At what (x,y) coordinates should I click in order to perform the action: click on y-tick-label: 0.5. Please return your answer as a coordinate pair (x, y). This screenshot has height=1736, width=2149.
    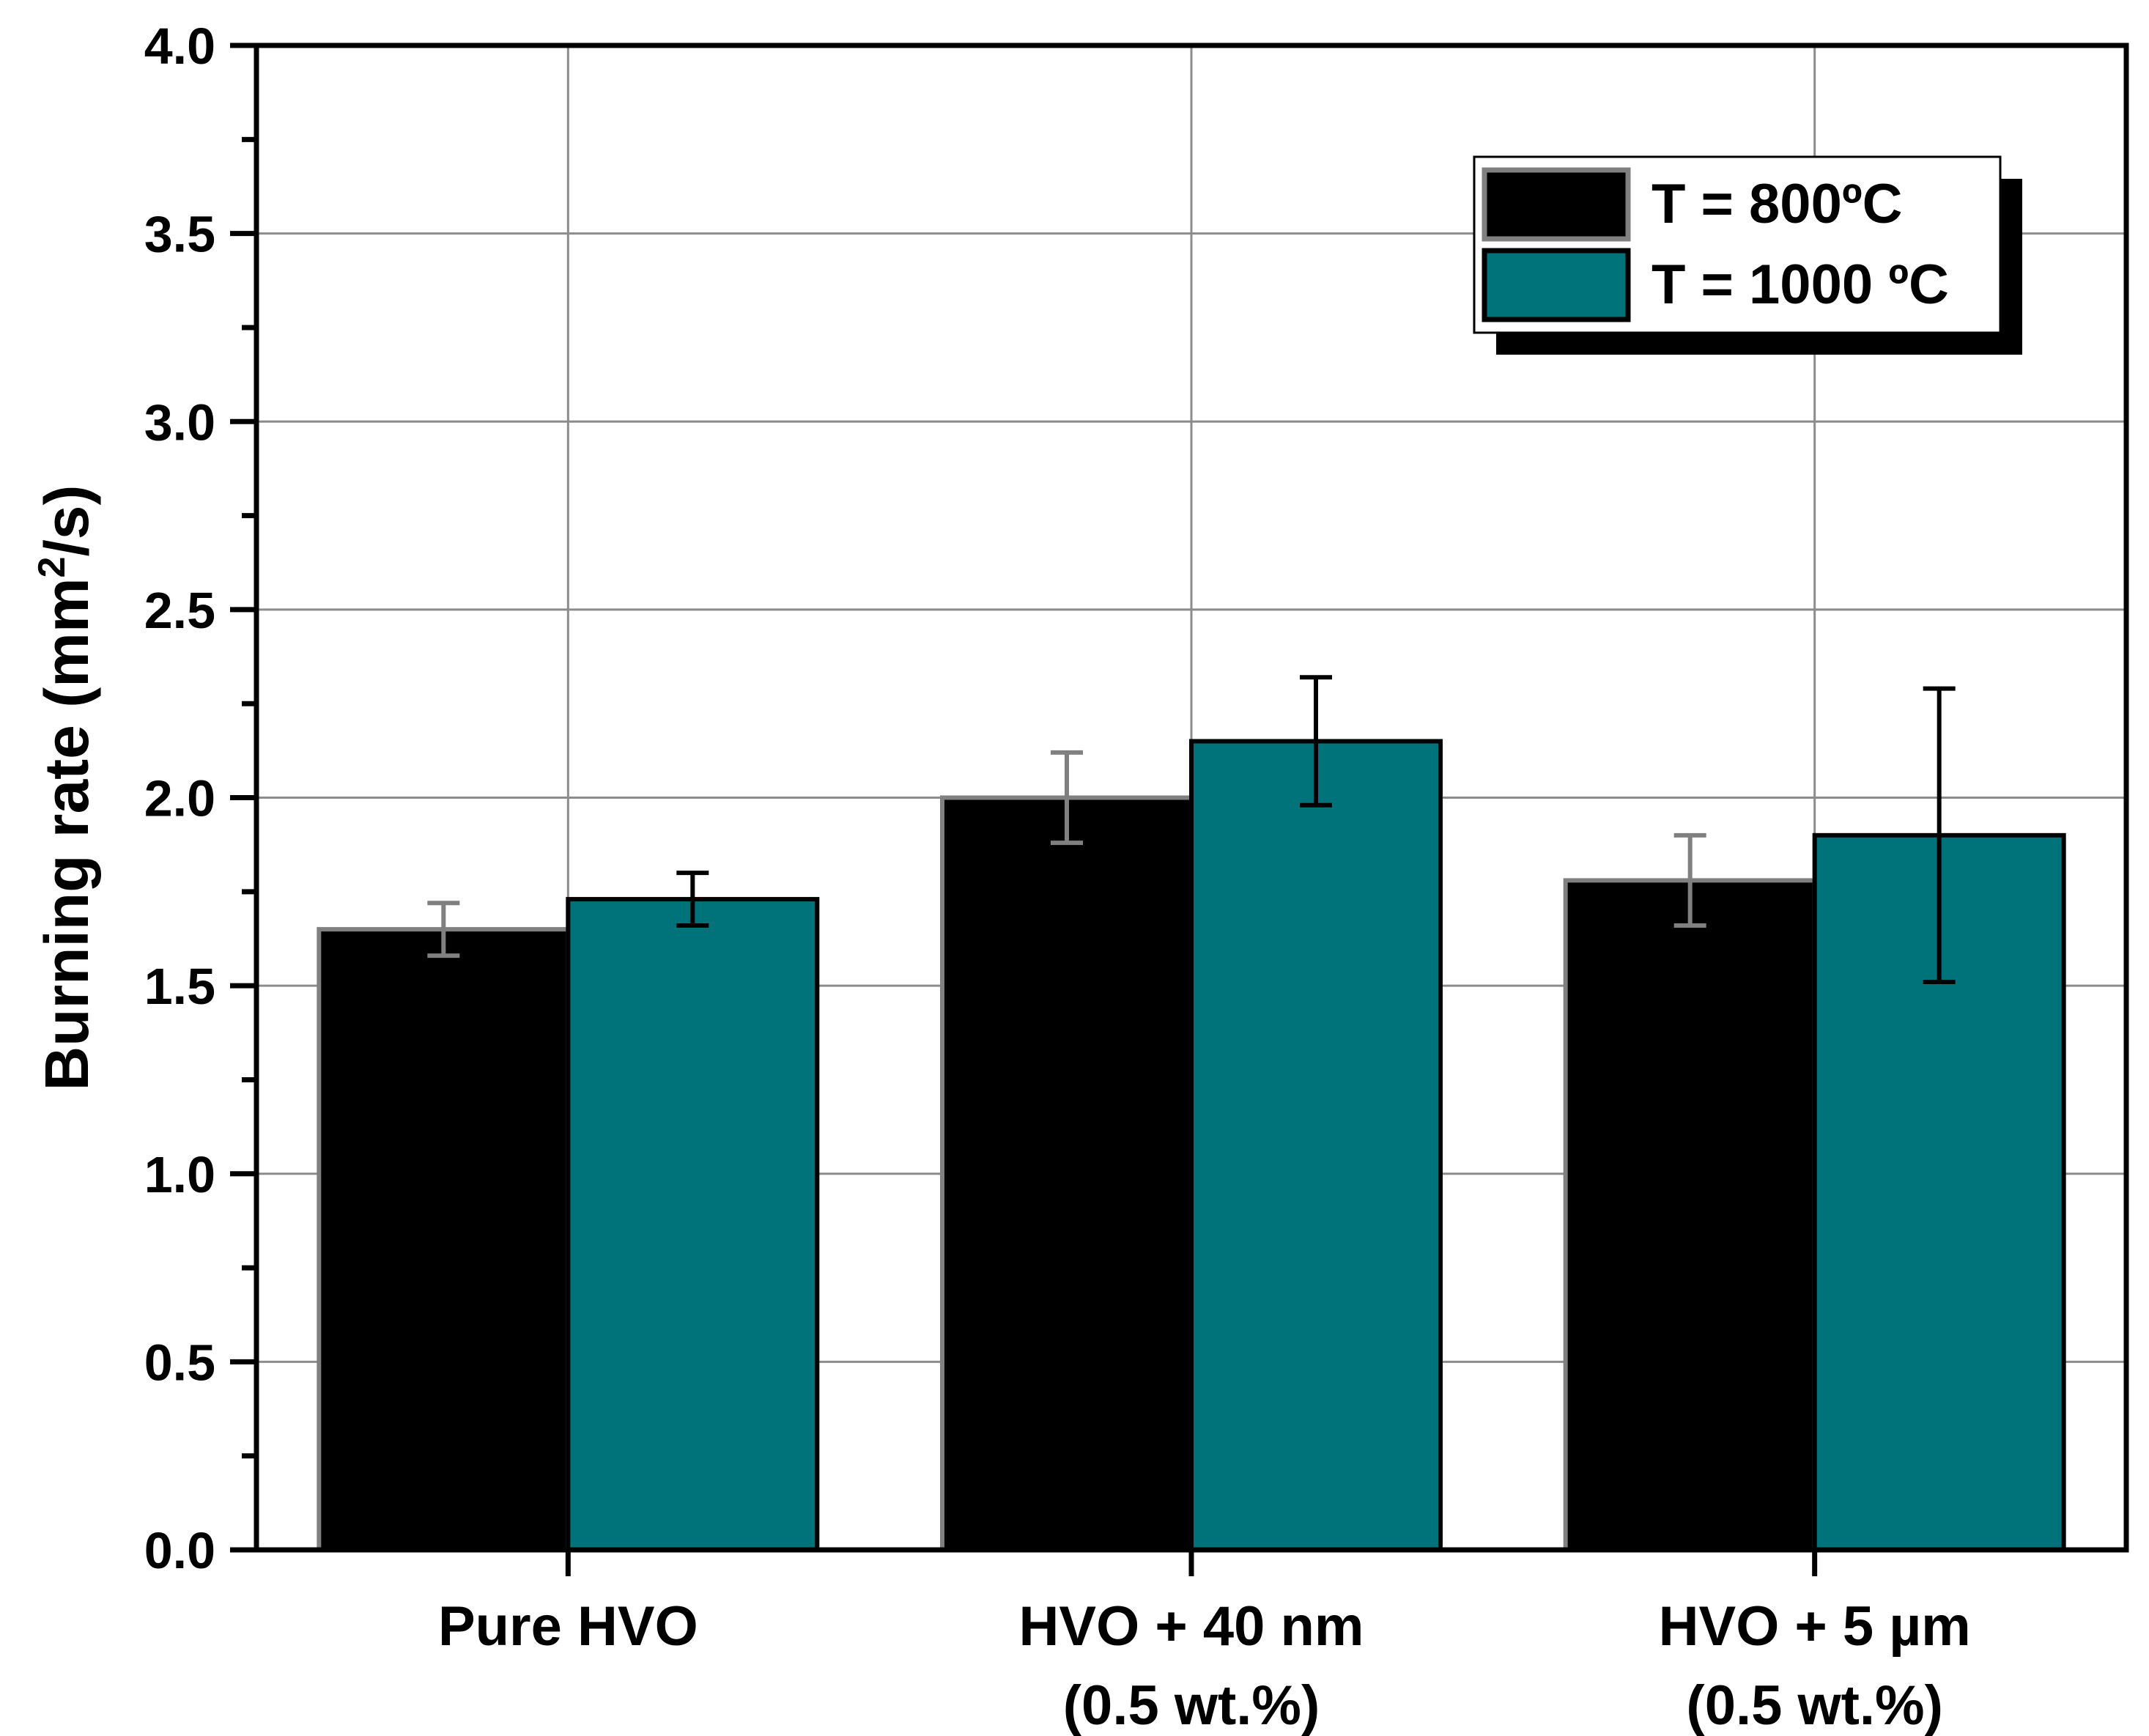
    Looking at the image, I should click on (179, 1362).